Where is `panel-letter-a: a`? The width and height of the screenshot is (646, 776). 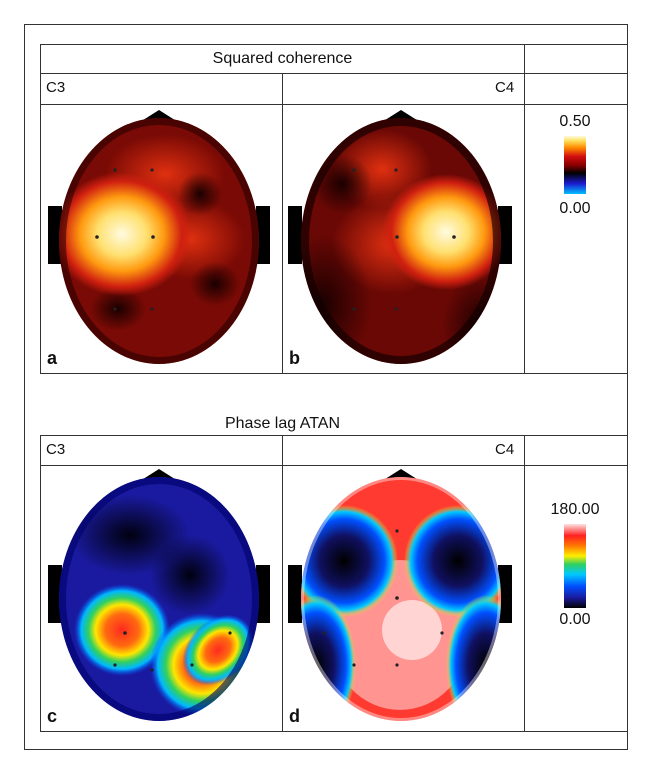 panel-letter-a: a is located at coordinates (52, 358).